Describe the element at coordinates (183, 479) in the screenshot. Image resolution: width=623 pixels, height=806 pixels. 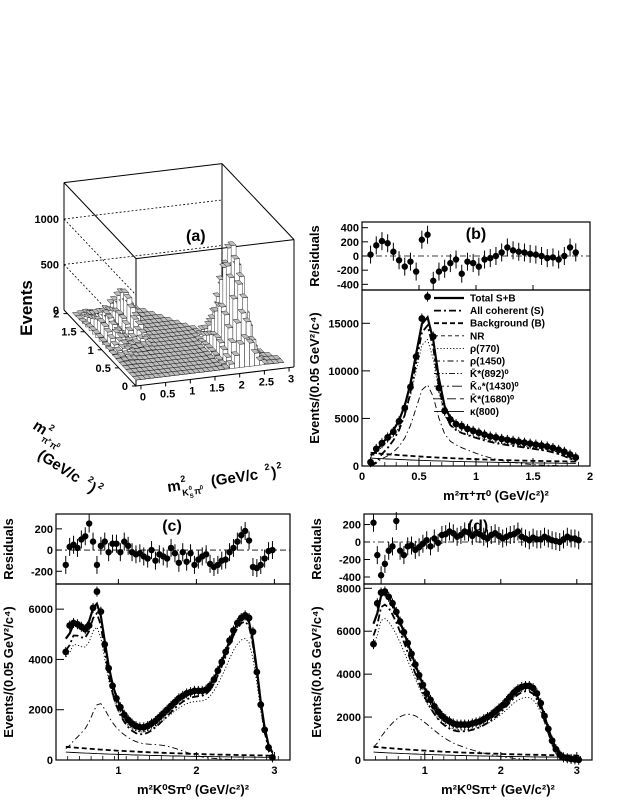
I see `panel-a-xlabel-sup: 2` at that location.